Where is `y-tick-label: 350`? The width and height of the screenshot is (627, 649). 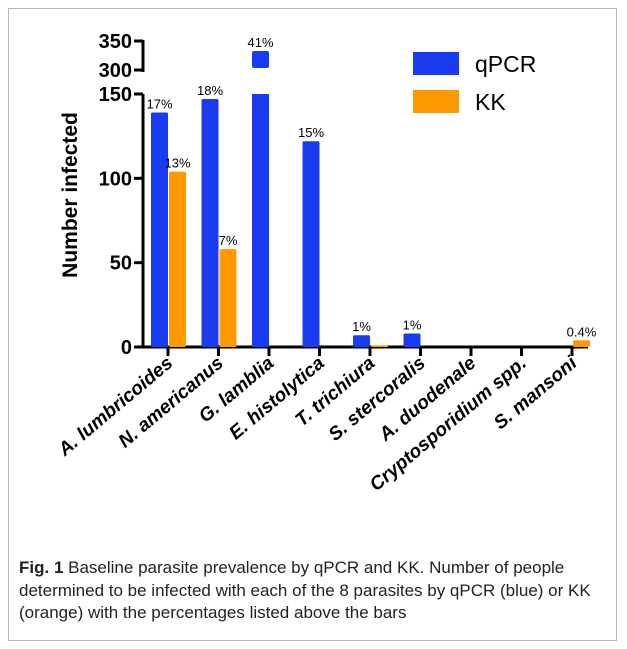
y-tick-label: 350 is located at coordinates (115, 42).